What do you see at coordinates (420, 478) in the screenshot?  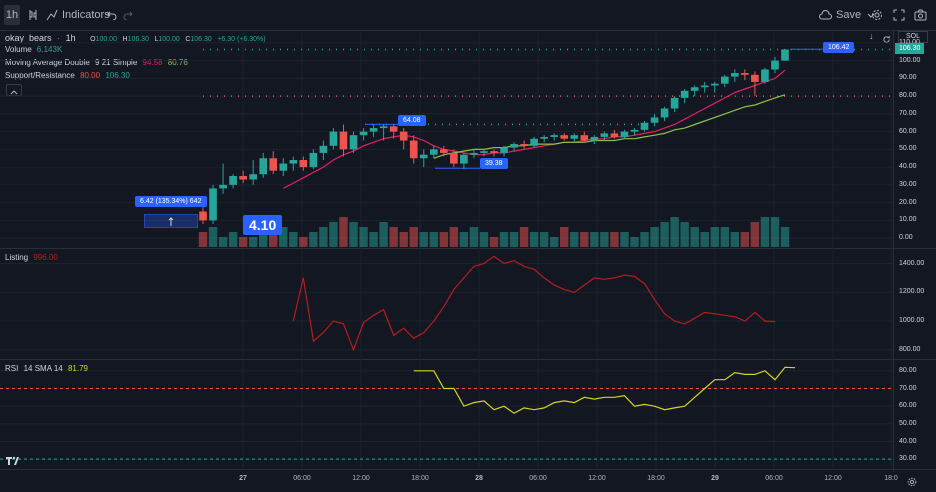 I see `time-axis-tick: 18:00` at bounding box center [420, 478].